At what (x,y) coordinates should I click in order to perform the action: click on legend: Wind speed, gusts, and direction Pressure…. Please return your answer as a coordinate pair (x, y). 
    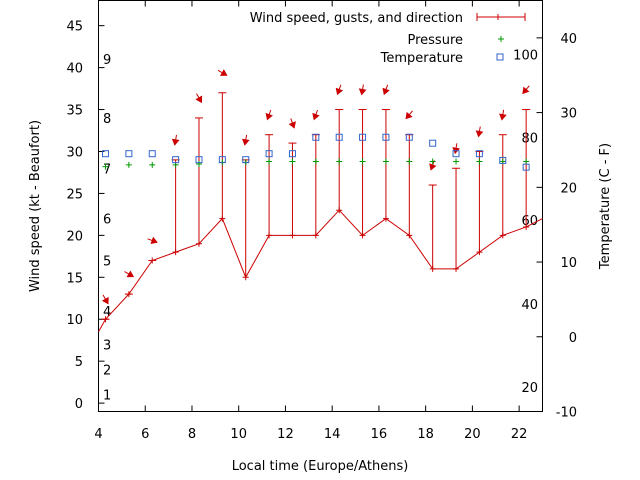
    Looking at the image, I should click on (388, 38).